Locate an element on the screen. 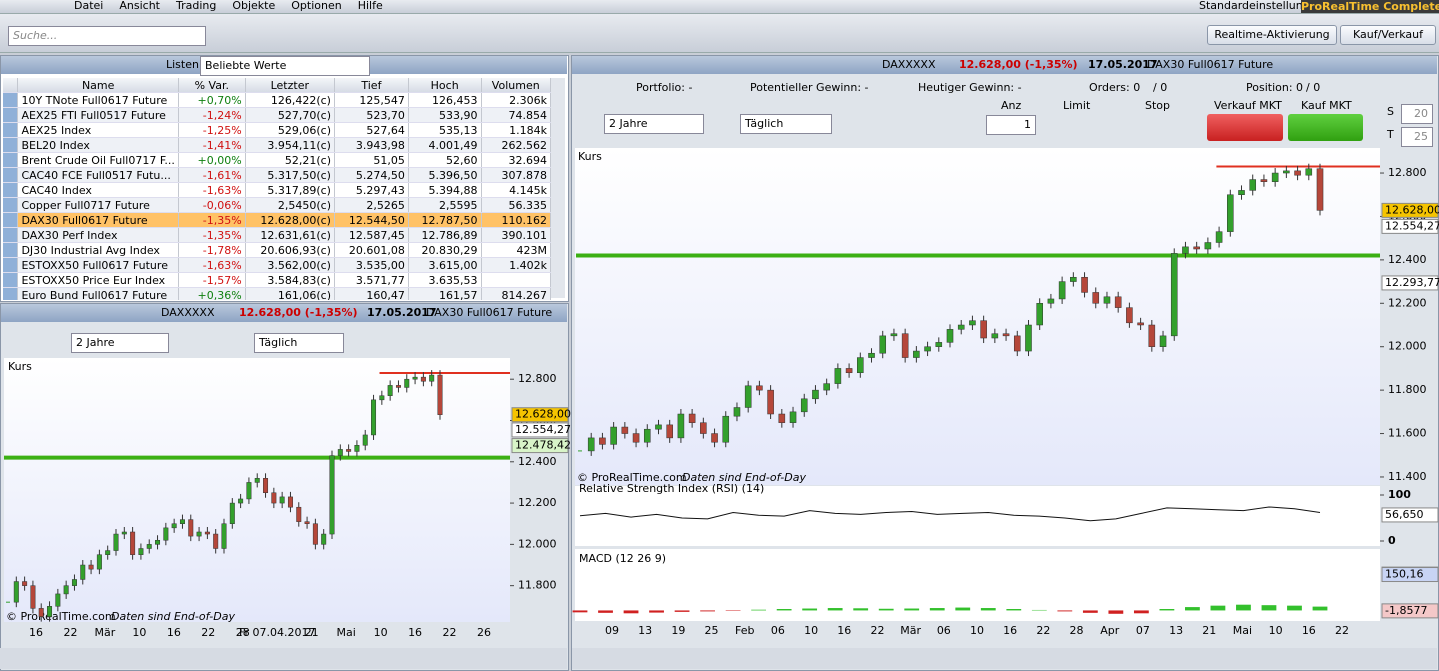 The width and height of the screenshot is (1439, 671). watchlist-cell: Copper Full0717 Future is located at coordinates (98, 205).